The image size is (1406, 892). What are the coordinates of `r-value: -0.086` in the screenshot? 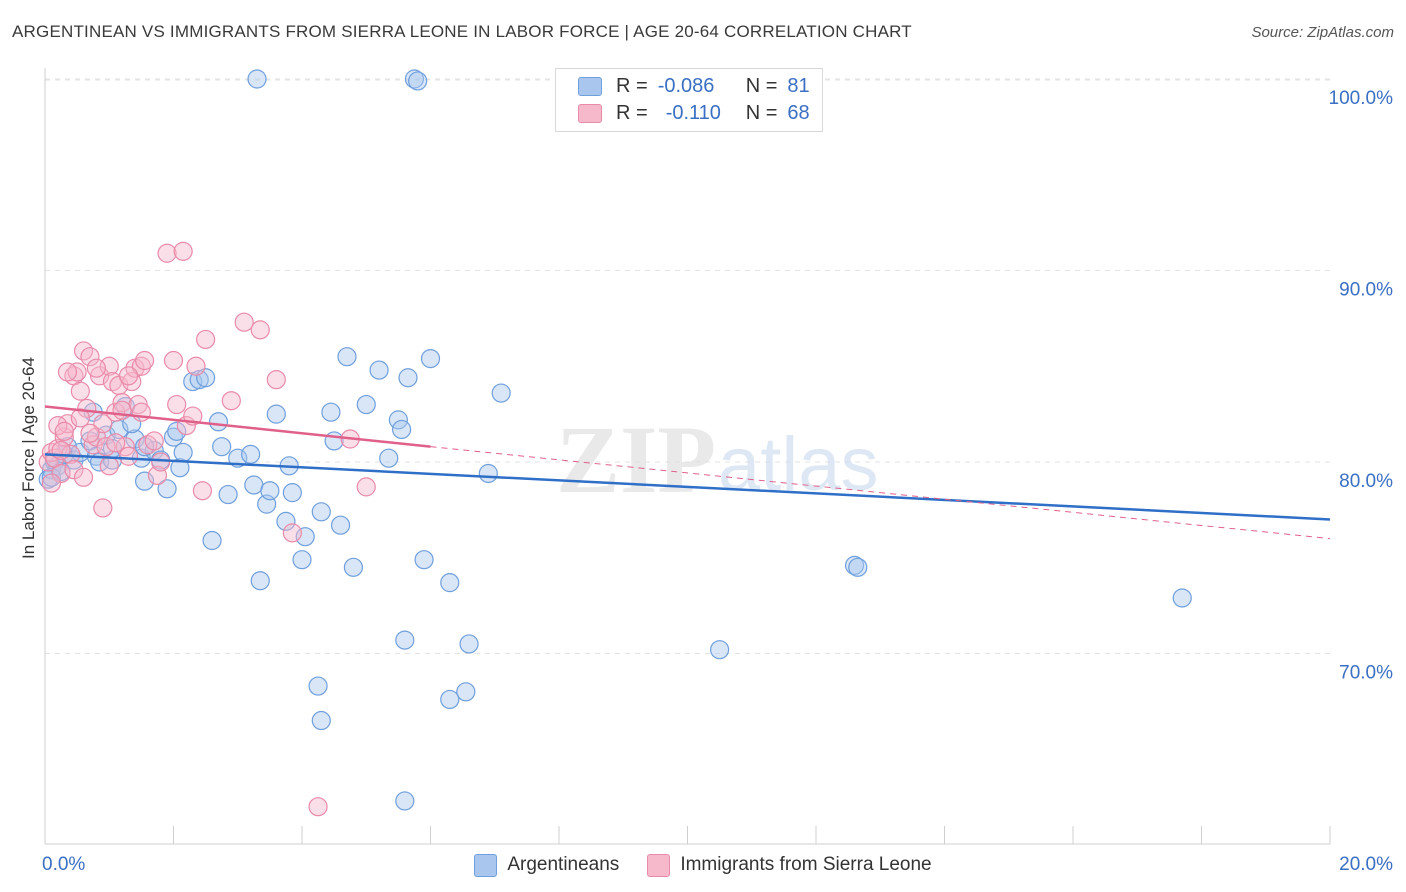 It's located at (686, 85).